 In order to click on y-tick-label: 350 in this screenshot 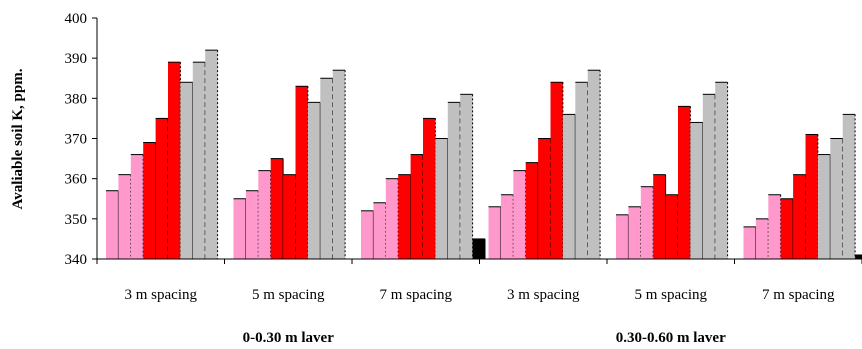, I will do `click(76, 220)`.